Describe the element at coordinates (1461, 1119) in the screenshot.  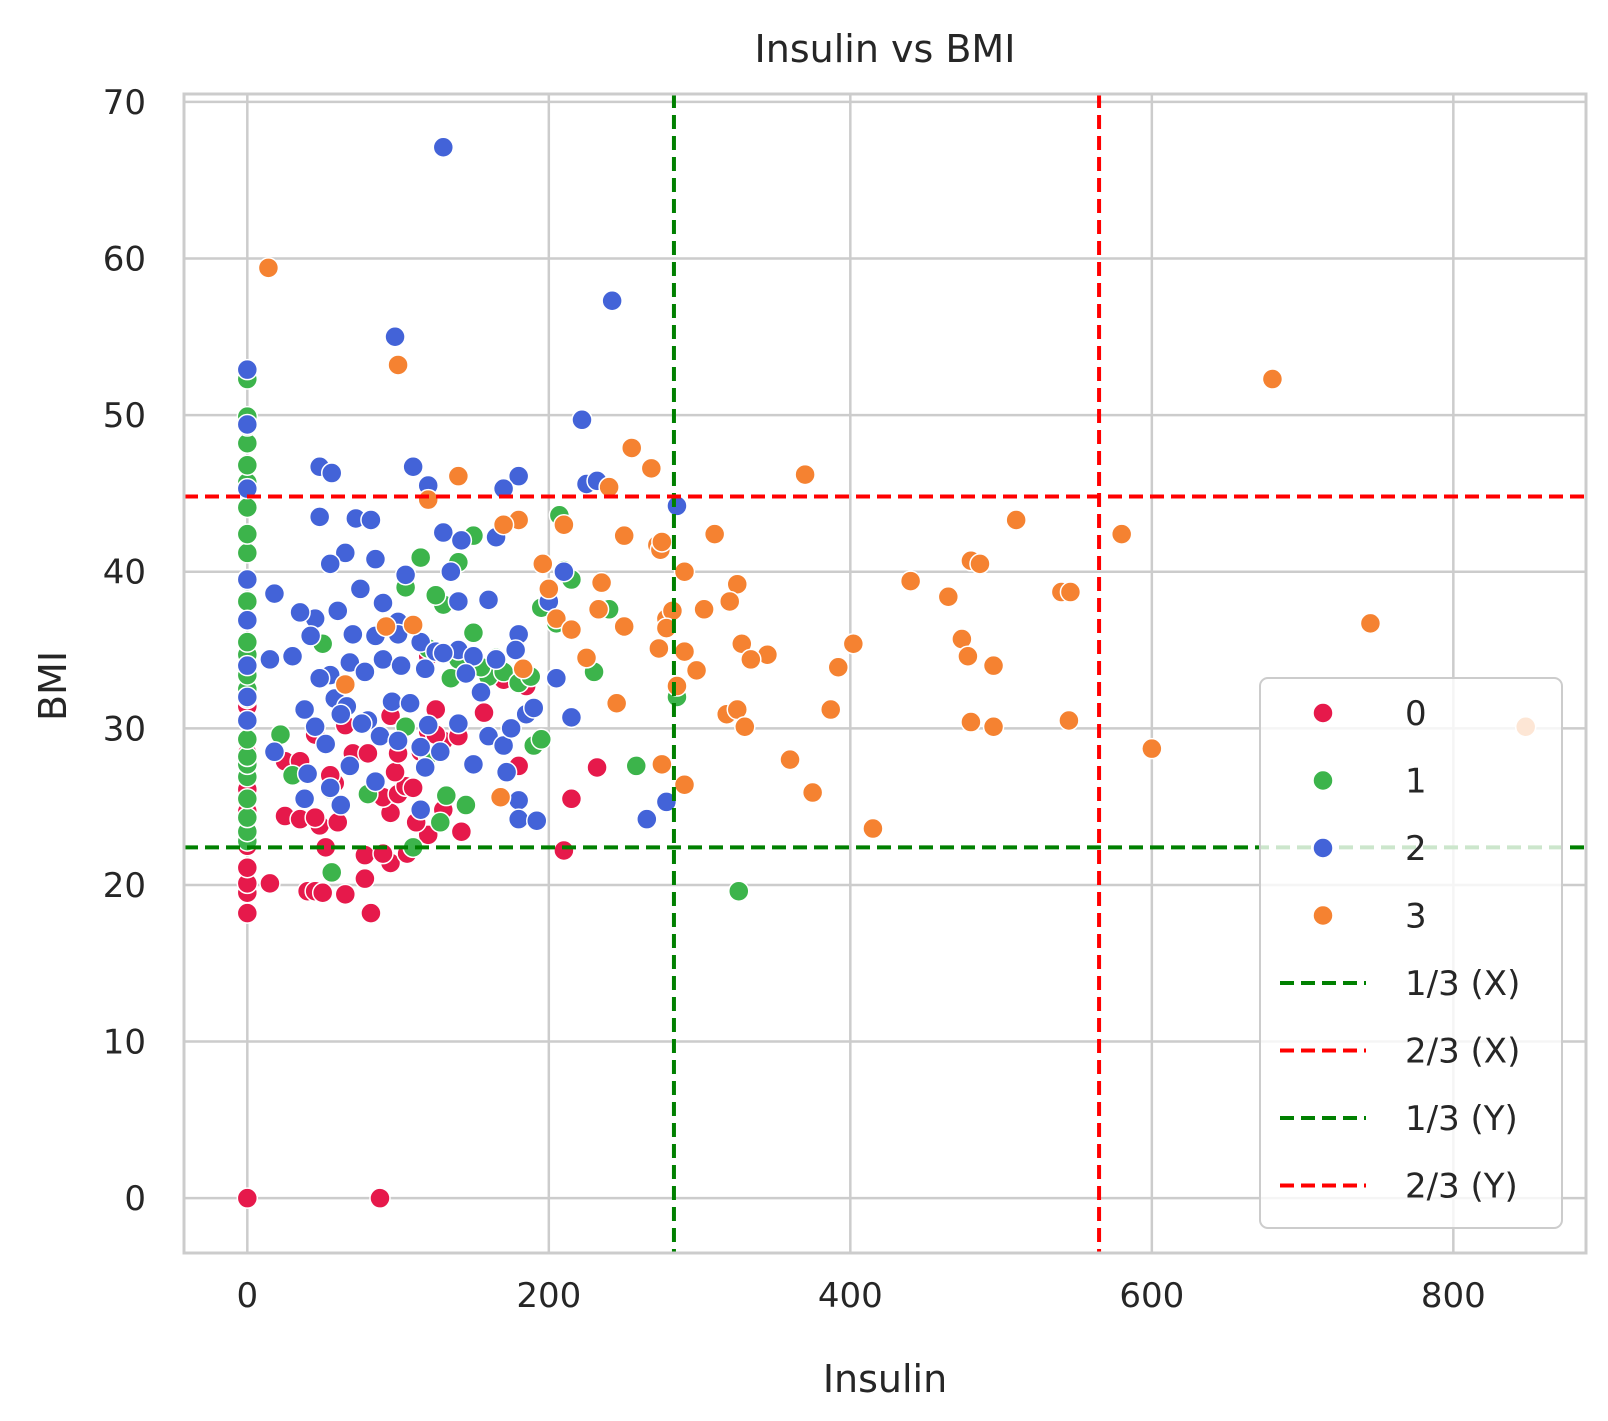
I see `legend-label: 1/3 (Y)` at that location.